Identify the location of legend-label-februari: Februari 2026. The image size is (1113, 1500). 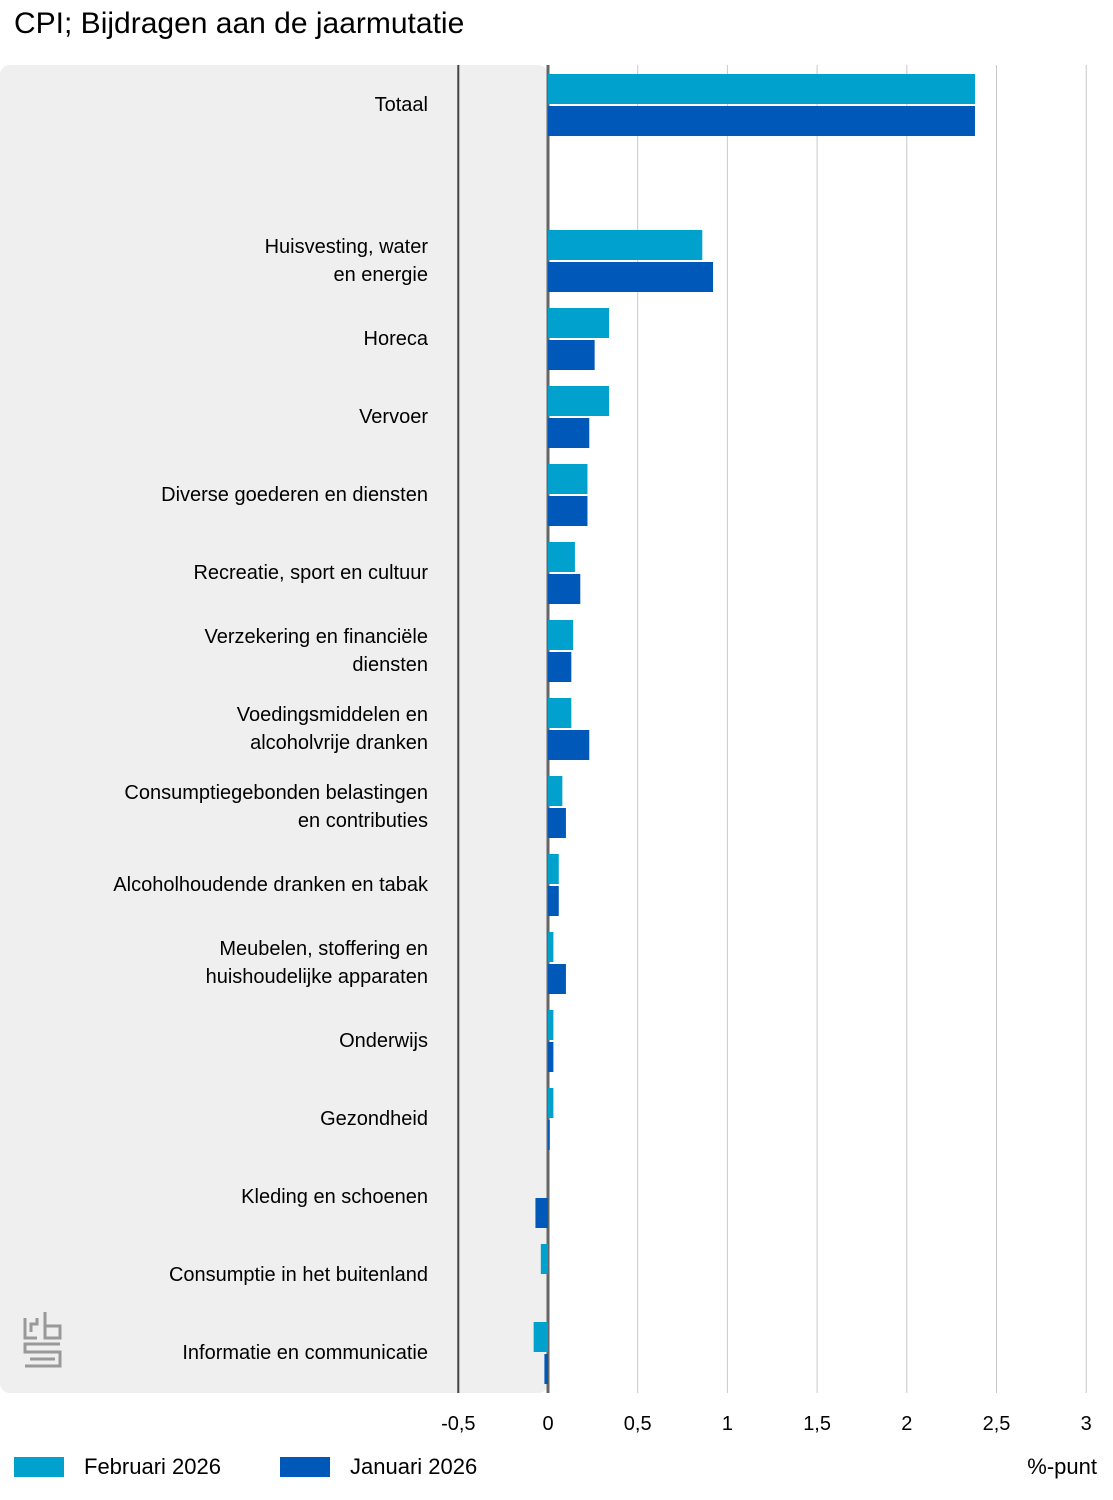
(152, 1466).